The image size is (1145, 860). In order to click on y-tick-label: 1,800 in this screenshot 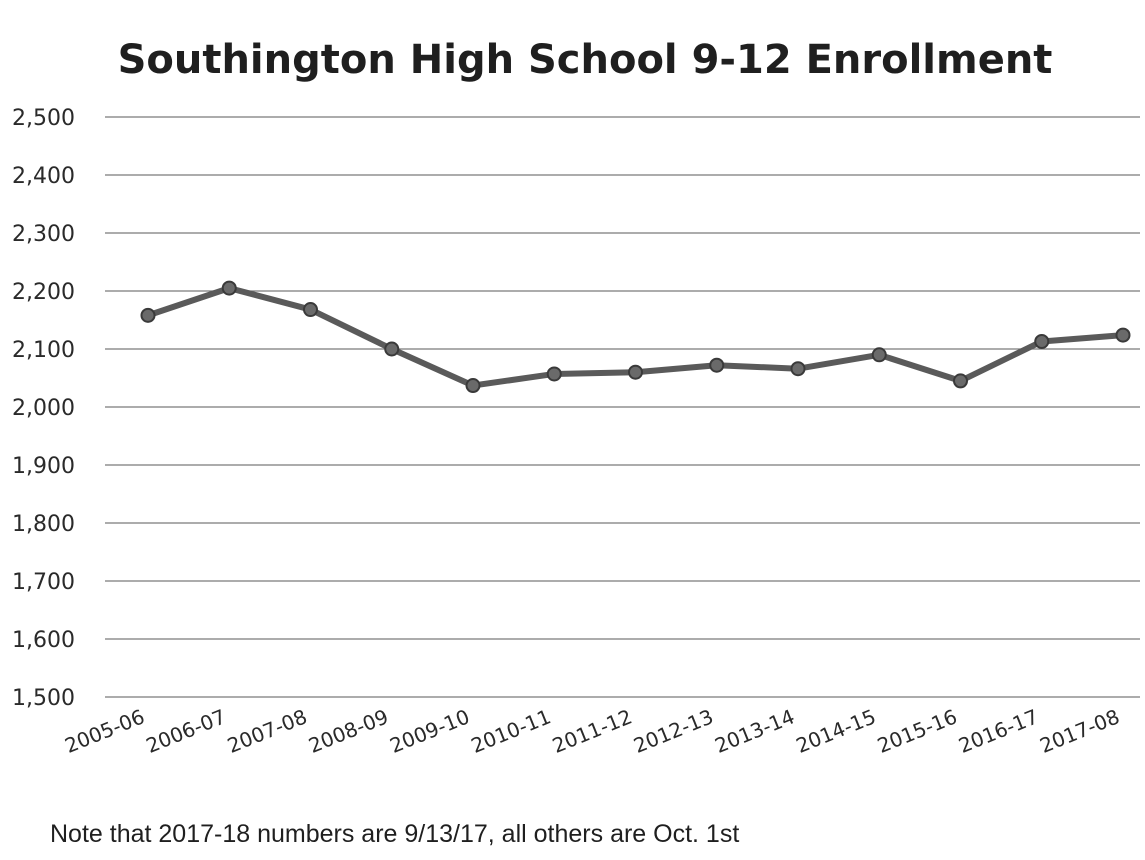, I will do `click(43, 524)`.